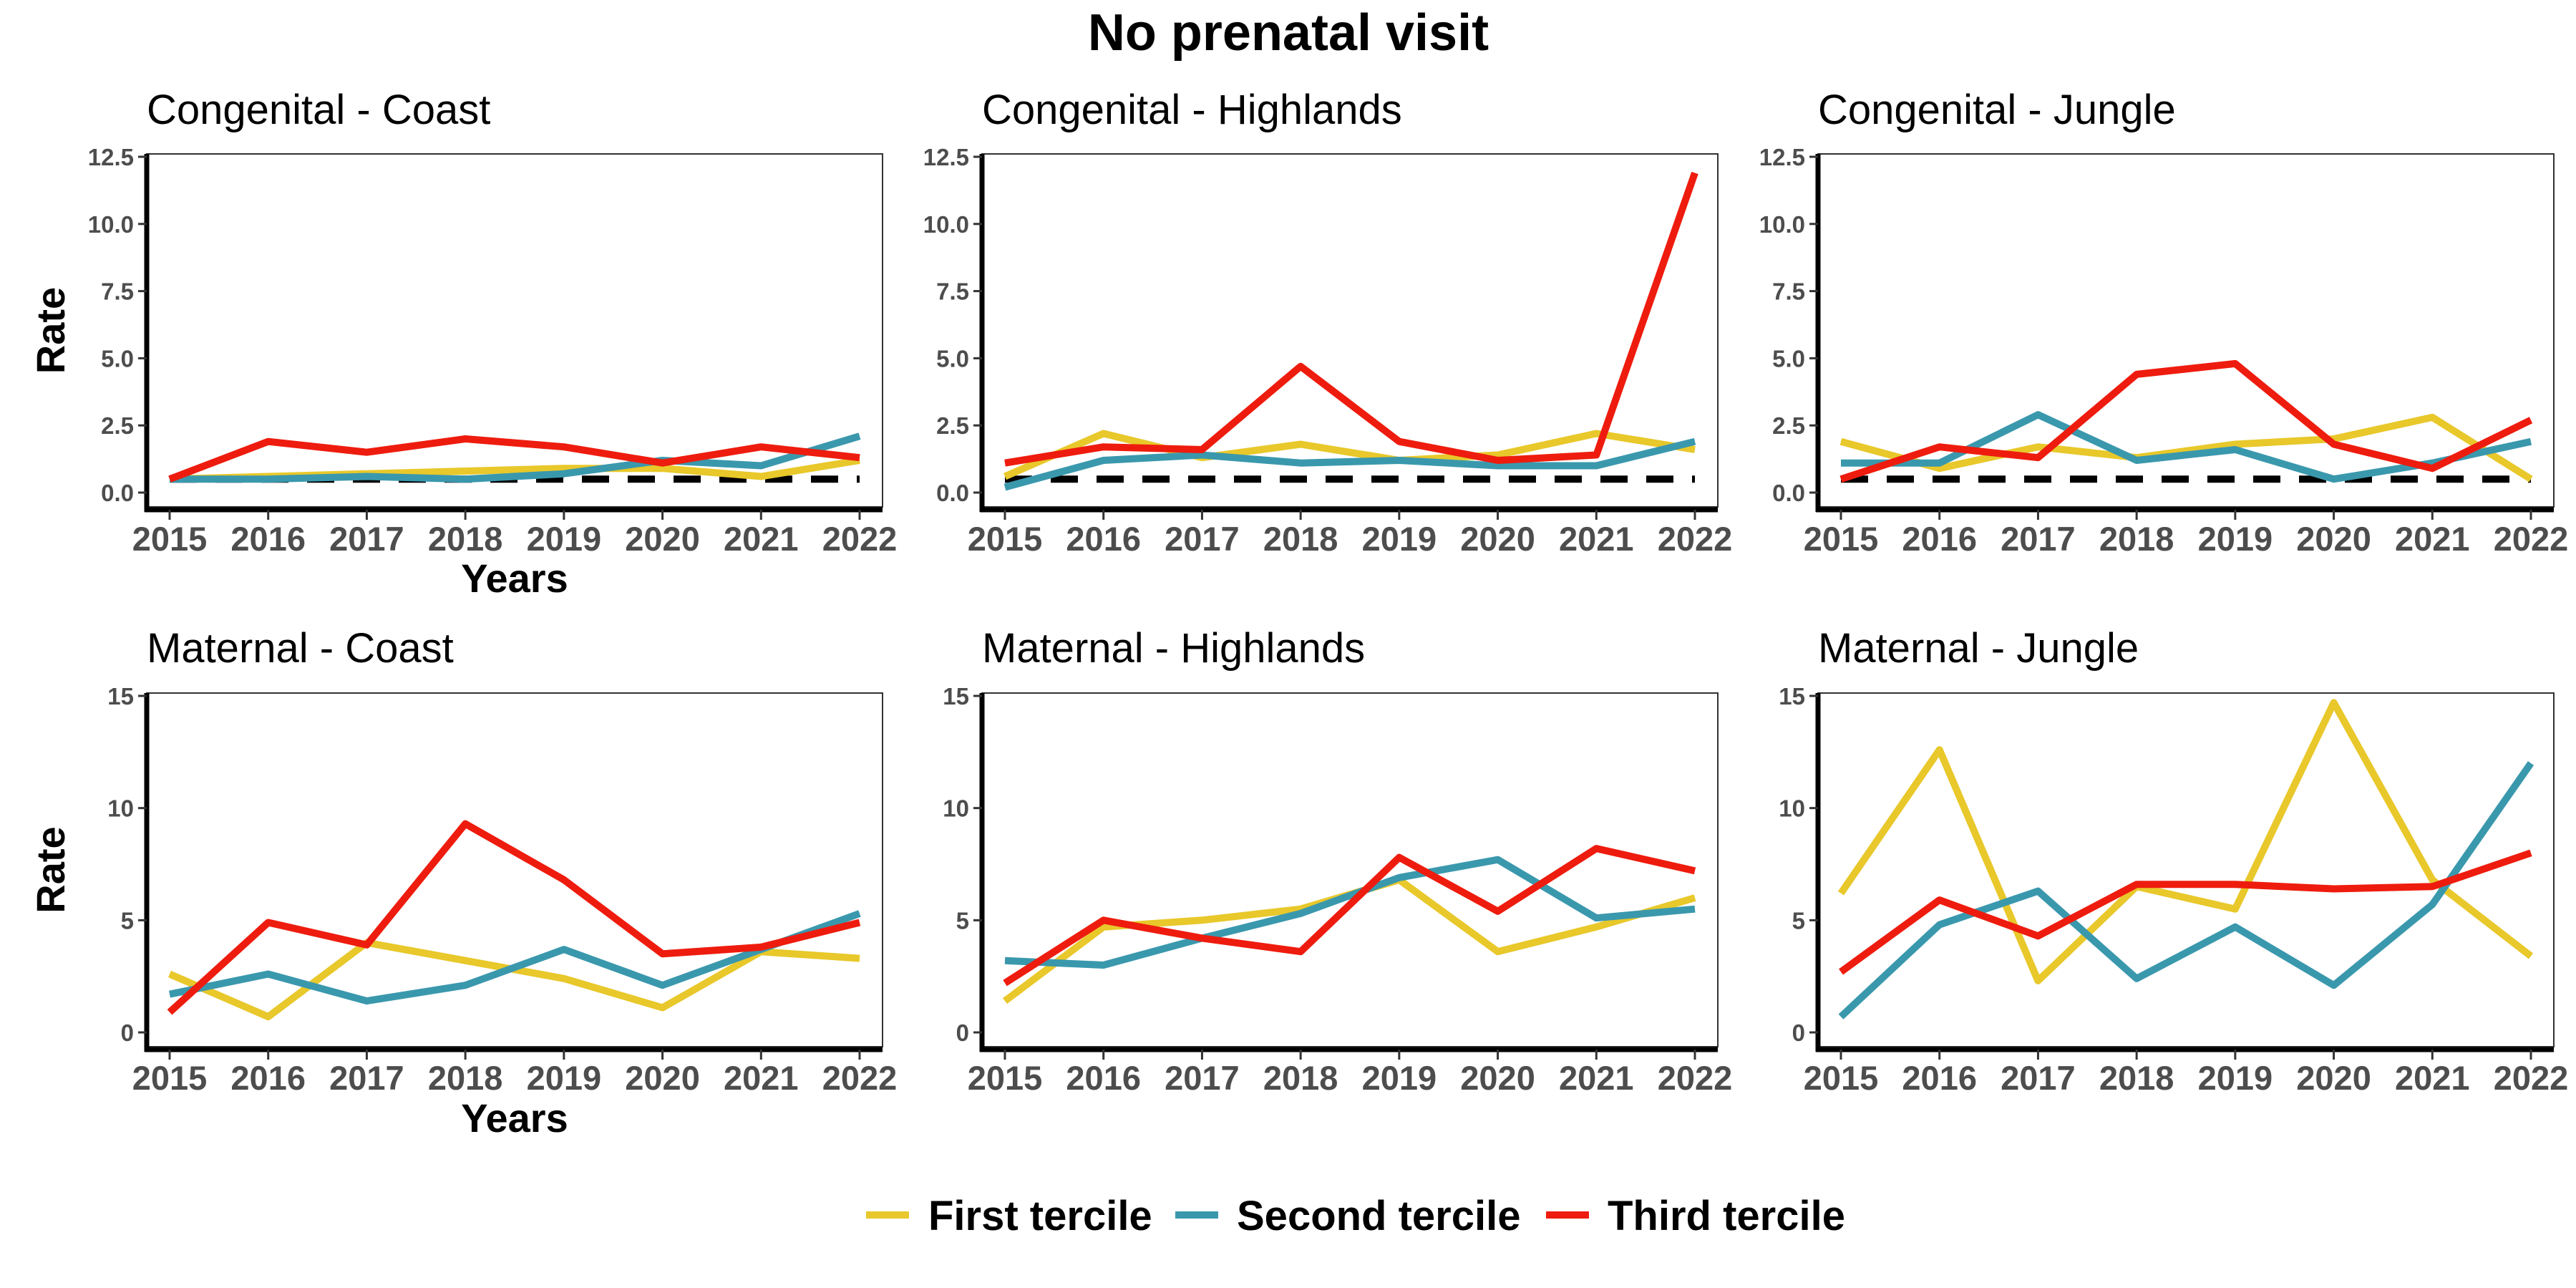  What do you see at coordinates (300, 649) in the screenshot?
I see `panel-title: Maternal - Coast` at bounding box center [300, 649].